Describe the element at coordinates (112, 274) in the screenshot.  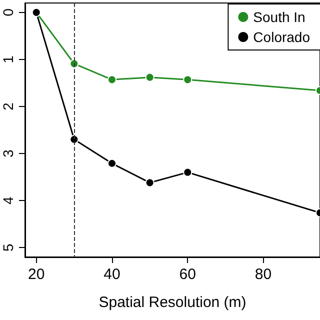
I see `x-tick-label: 40` at that location.